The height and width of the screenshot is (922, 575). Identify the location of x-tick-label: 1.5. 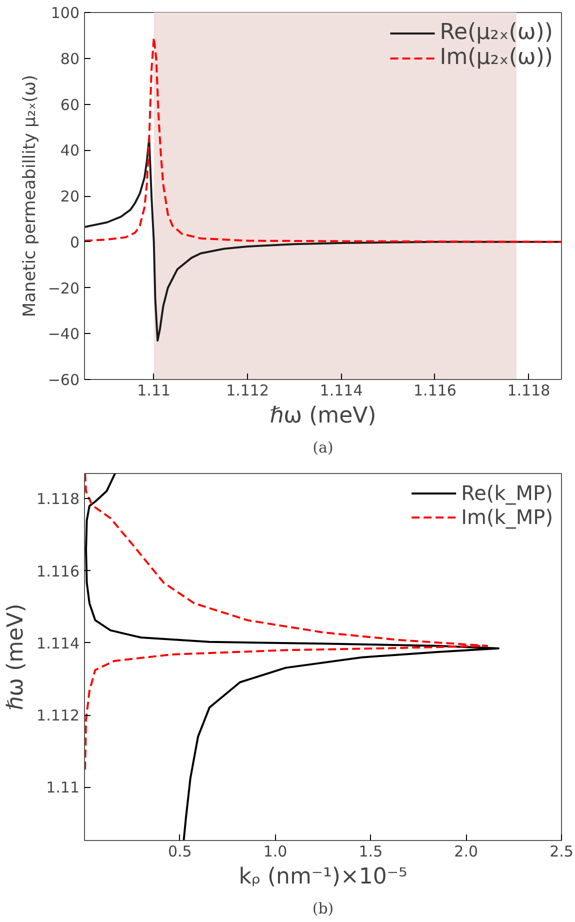
(370, 851).